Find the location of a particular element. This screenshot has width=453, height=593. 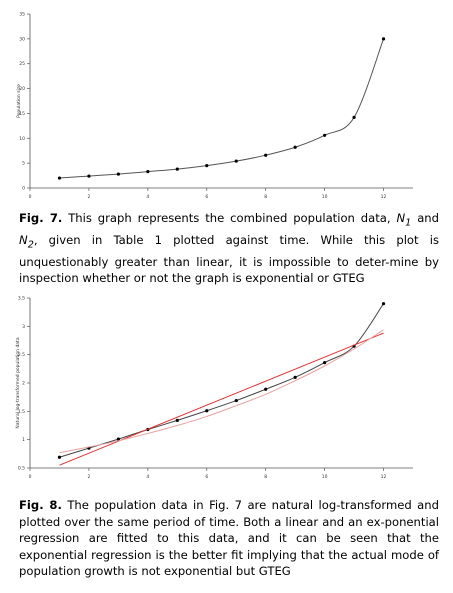

fig8-label: Fig. 8. is located at coordinates (40, 505).